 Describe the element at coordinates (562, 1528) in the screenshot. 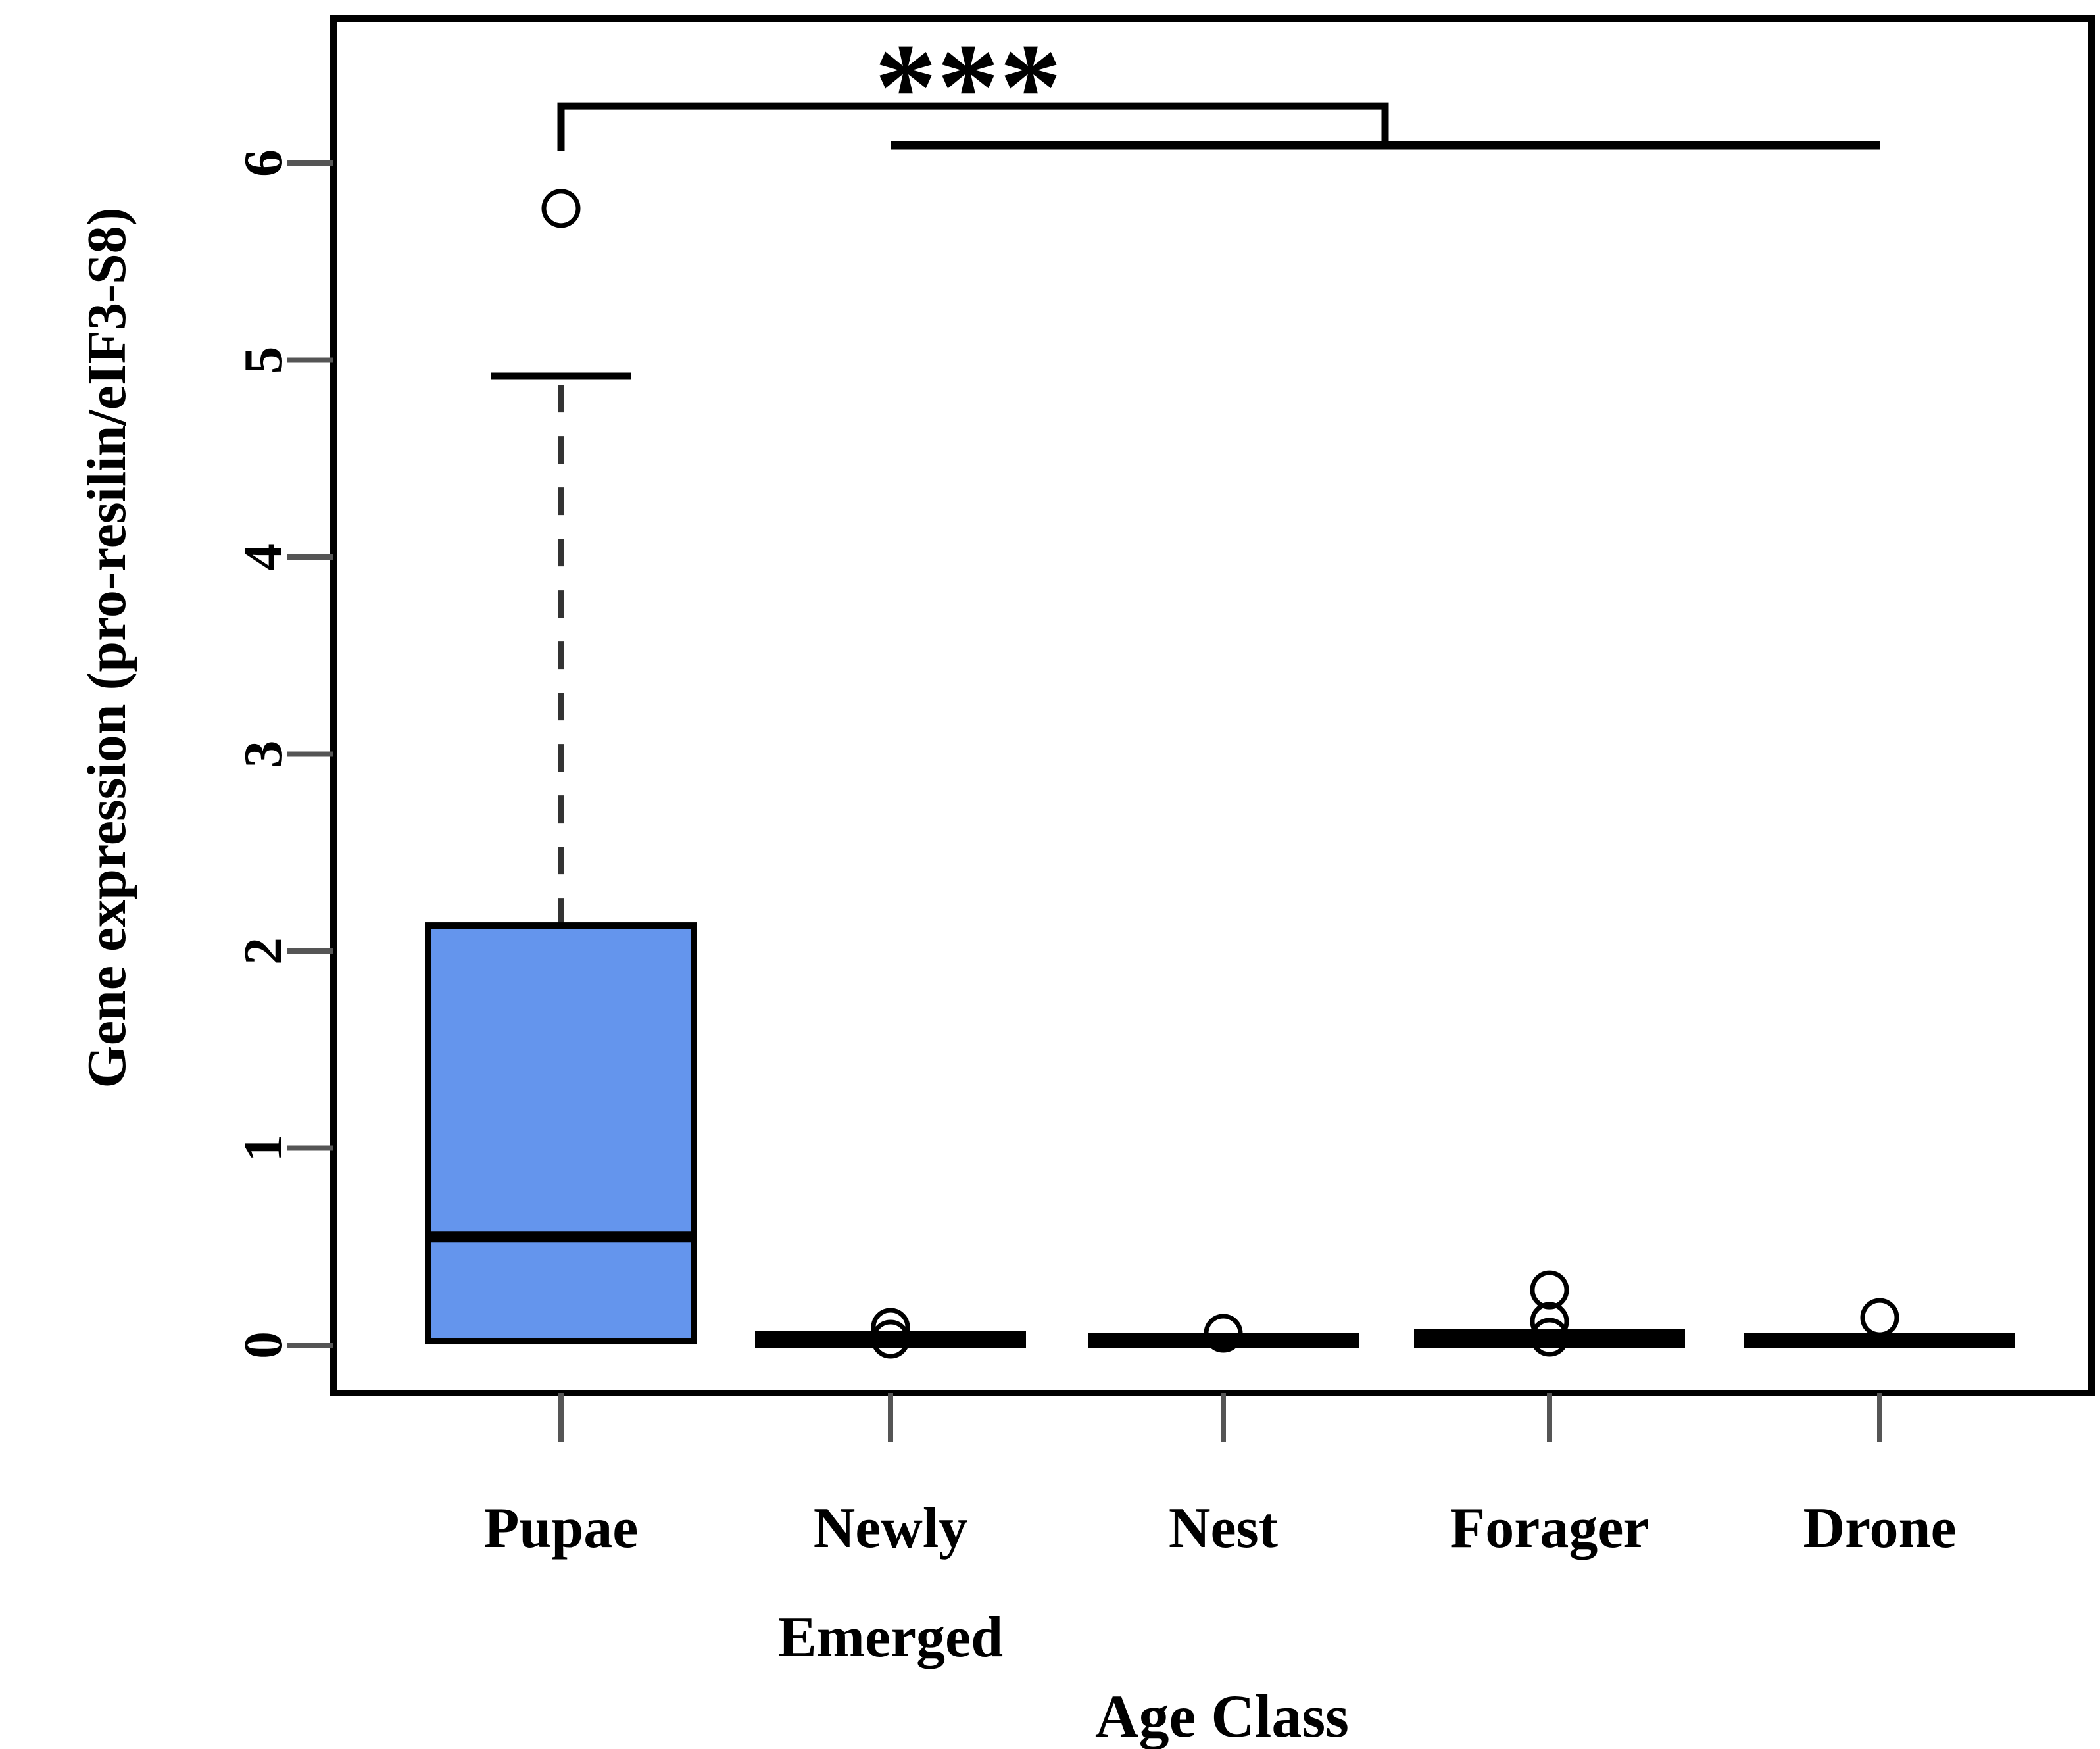

I see `category-label-Pupae: Pupae` at that location.